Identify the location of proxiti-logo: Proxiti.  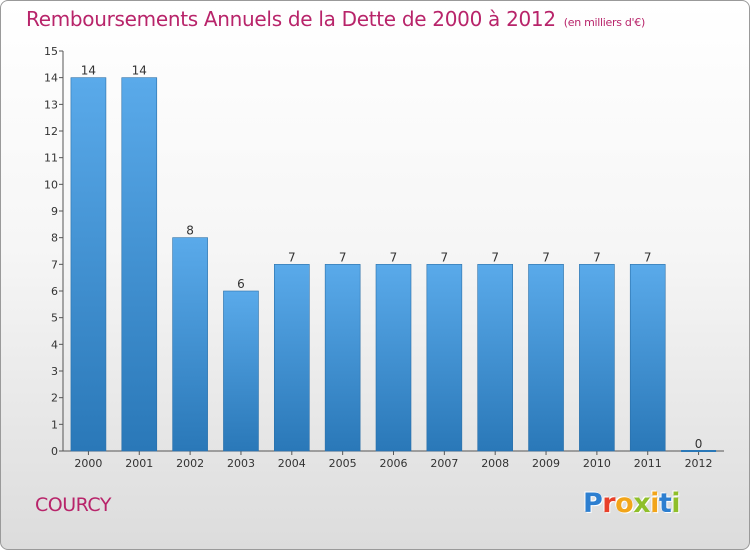
(632, 503).